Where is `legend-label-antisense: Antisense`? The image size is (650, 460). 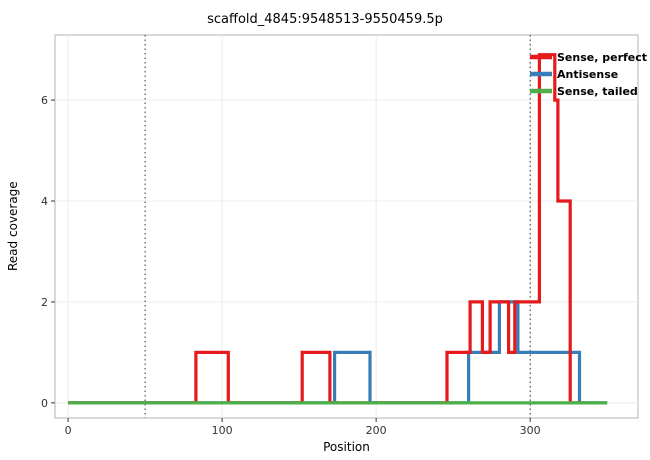
legend-label-antisense: Antisense is located at coordinates (587, 74).